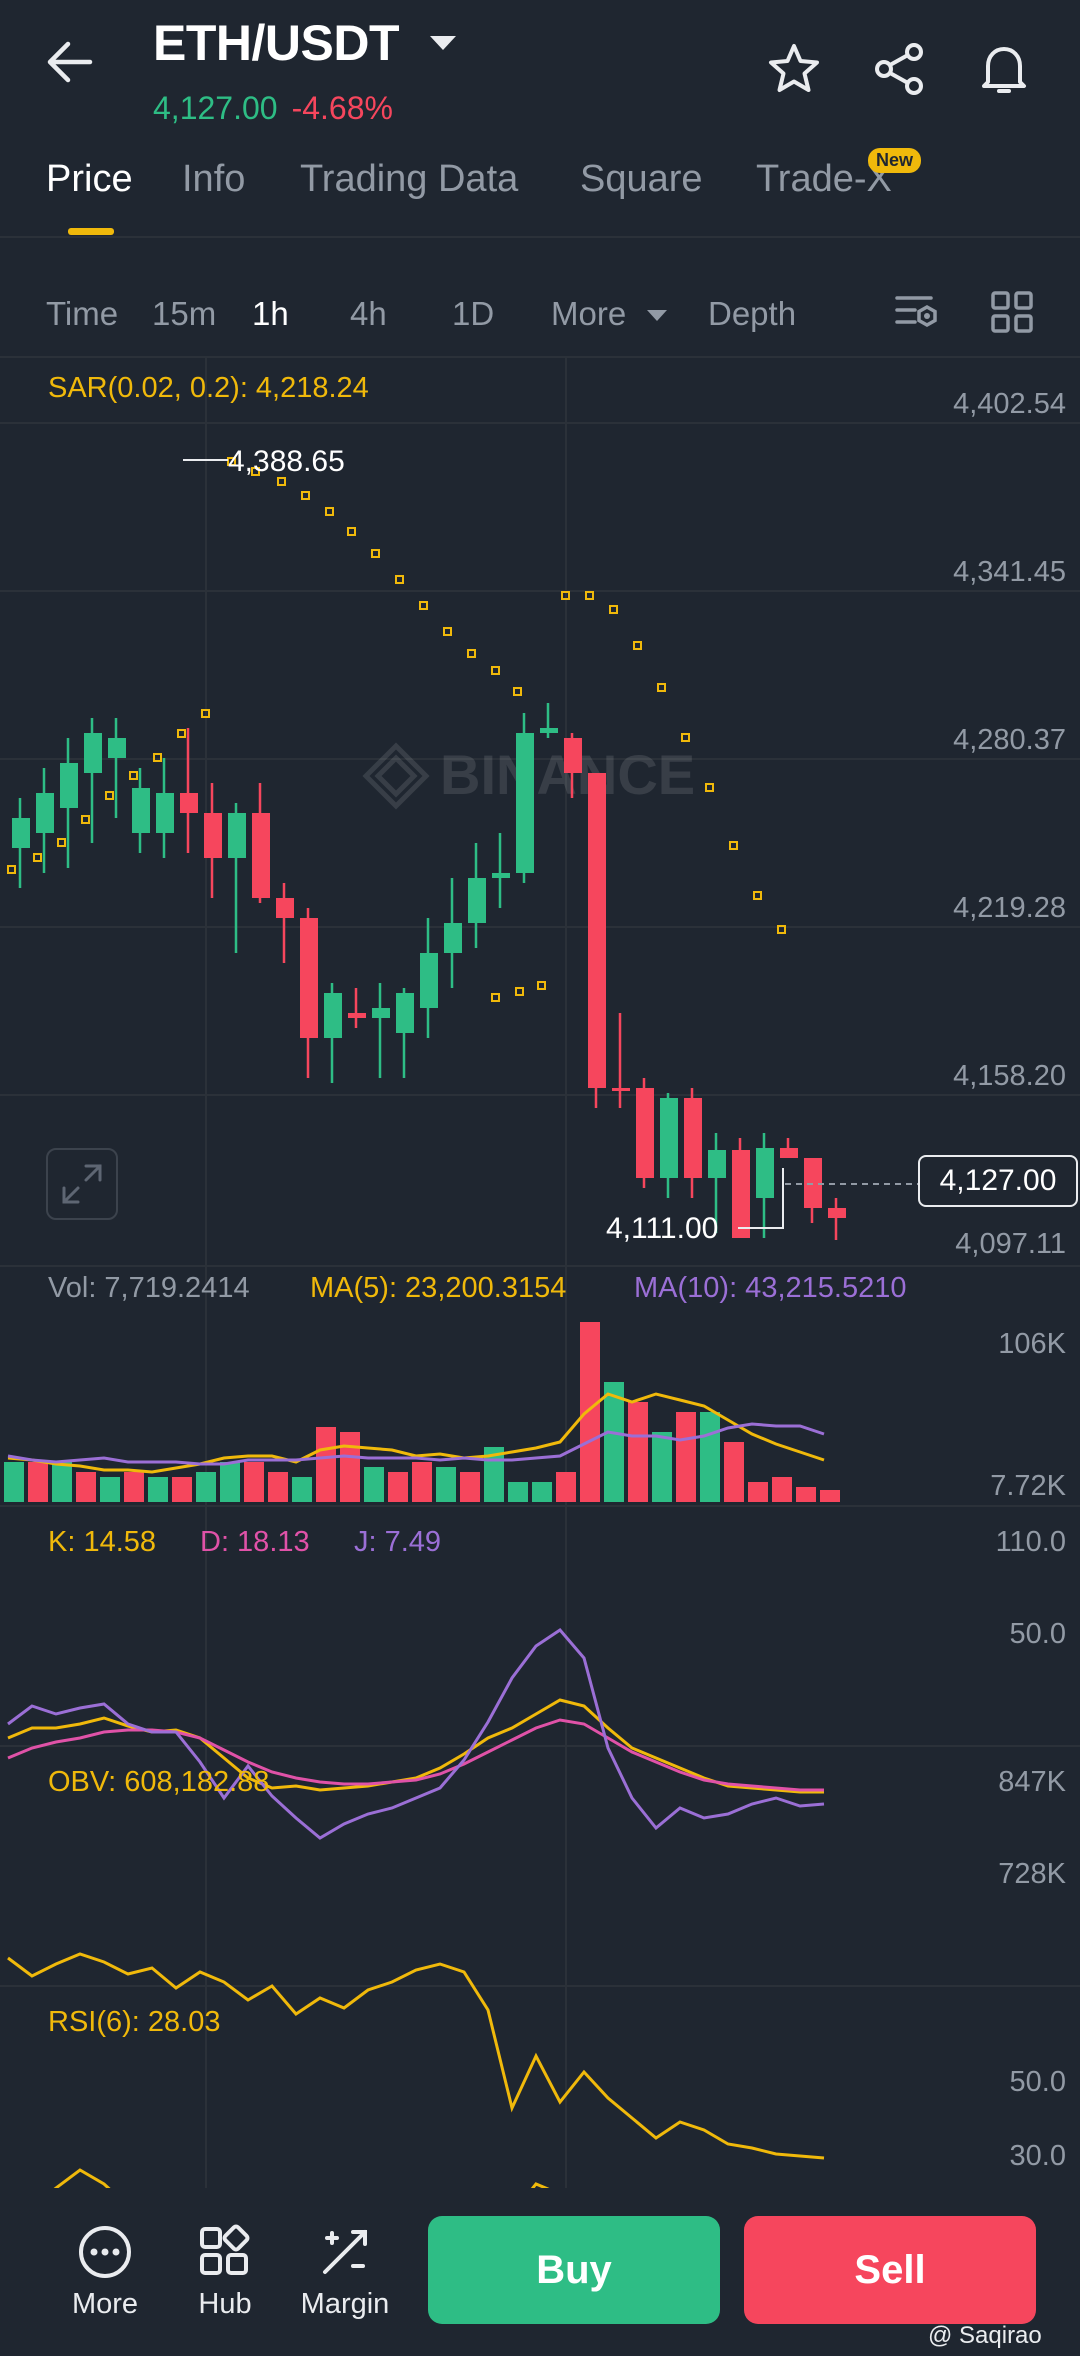  I want to click on expand-chart-button, so click(82, 1184).